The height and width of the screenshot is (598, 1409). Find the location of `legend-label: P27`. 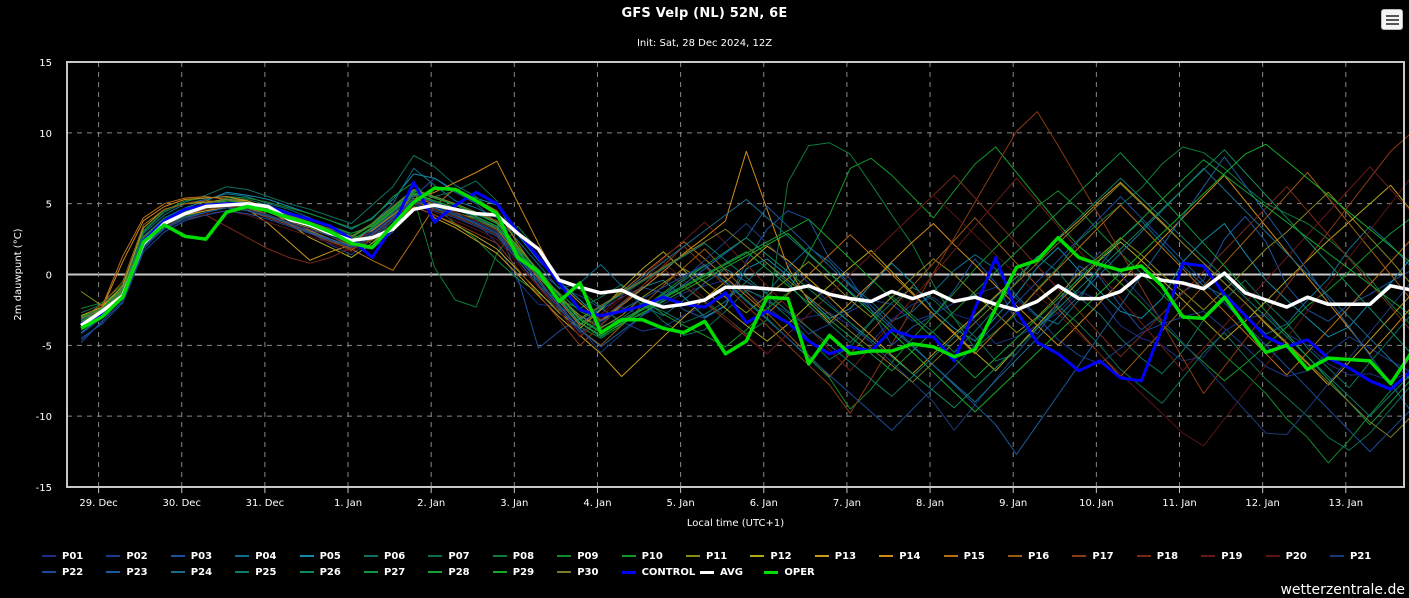

legend-label: P27 is located at coordinates (395, 572).